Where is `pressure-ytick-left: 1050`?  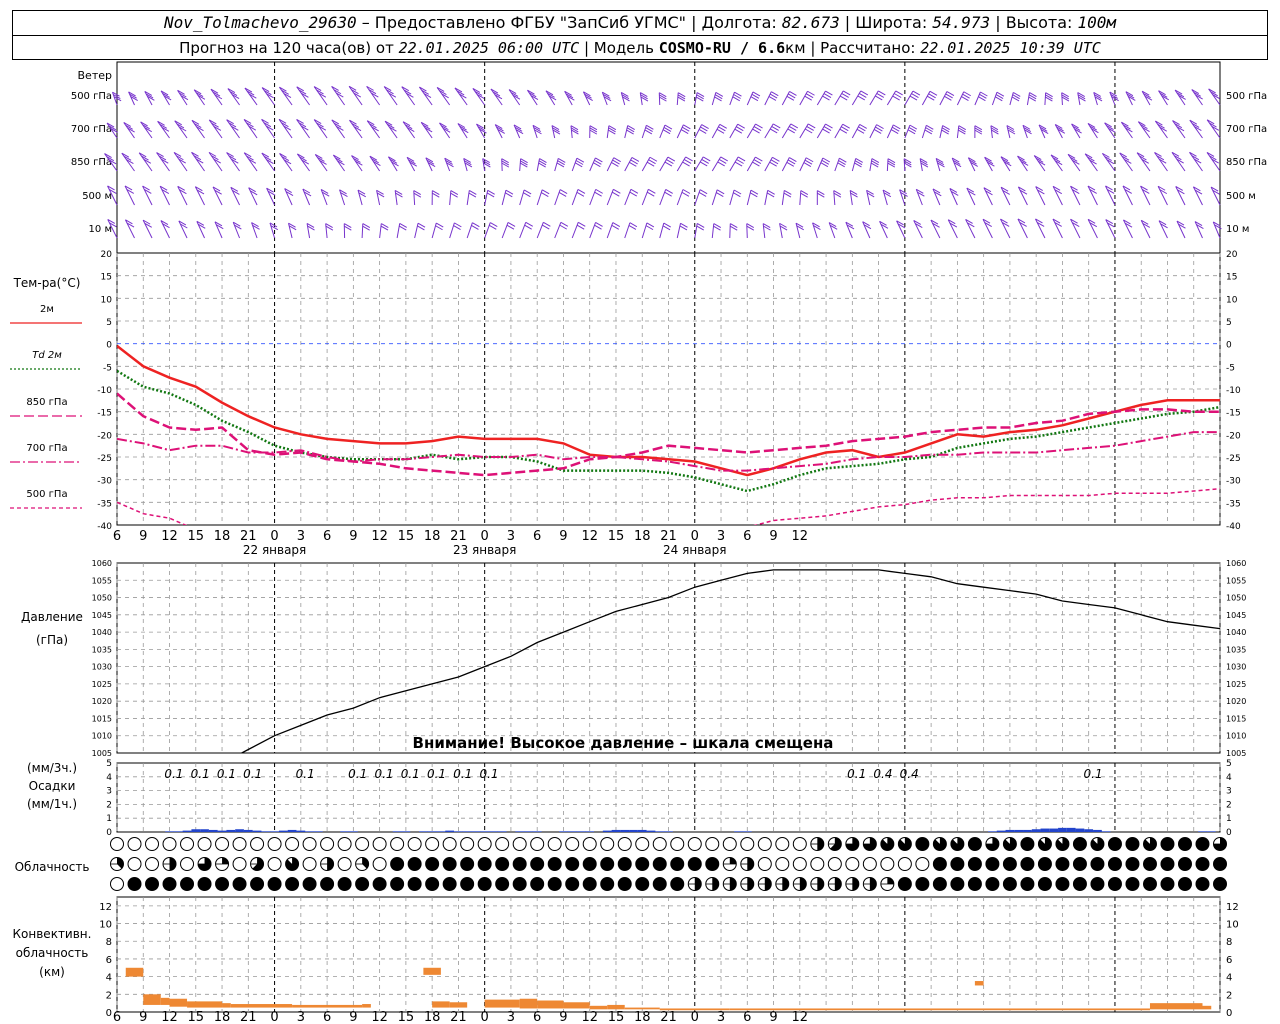 pressure-ytick-left: 1050 is located at coordinates (102, 598).